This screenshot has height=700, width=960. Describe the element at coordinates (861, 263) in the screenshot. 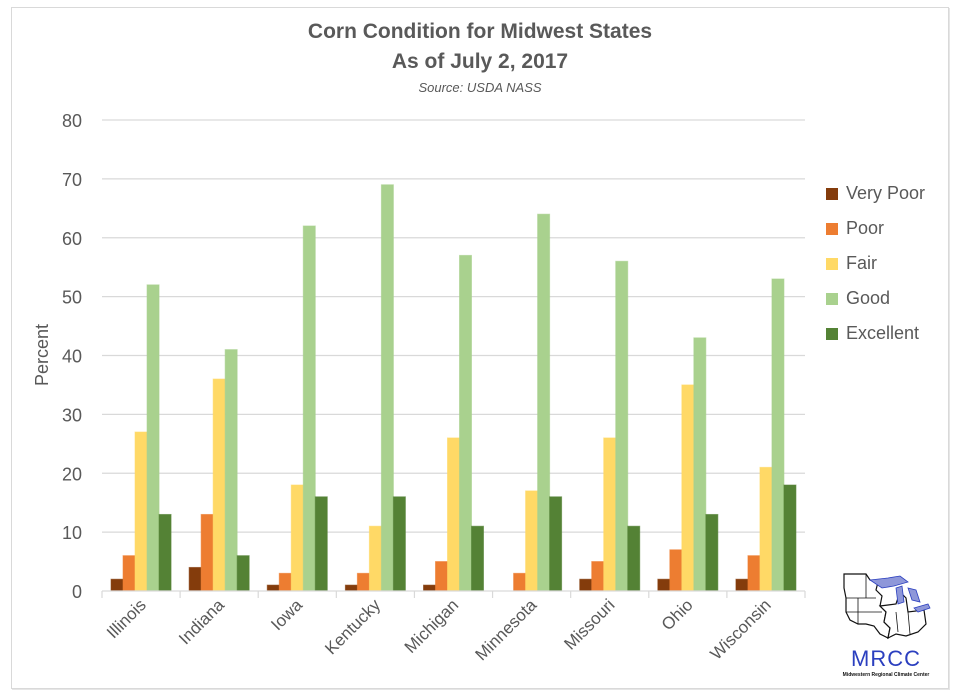

I see `legend-label: Fair` at that location.